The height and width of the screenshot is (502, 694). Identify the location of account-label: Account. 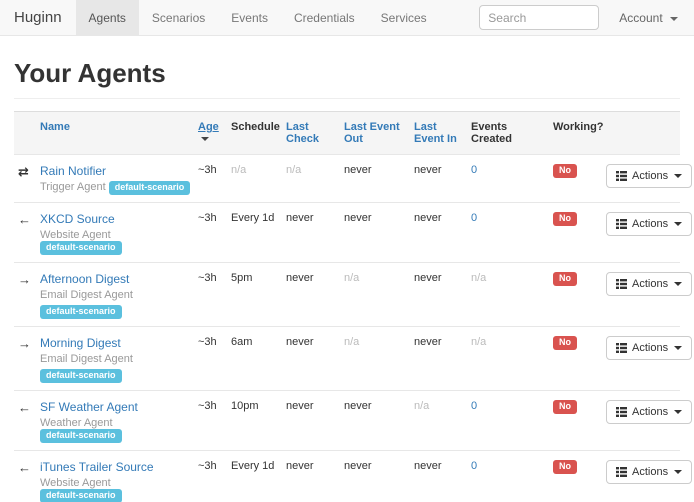
(641, 18).